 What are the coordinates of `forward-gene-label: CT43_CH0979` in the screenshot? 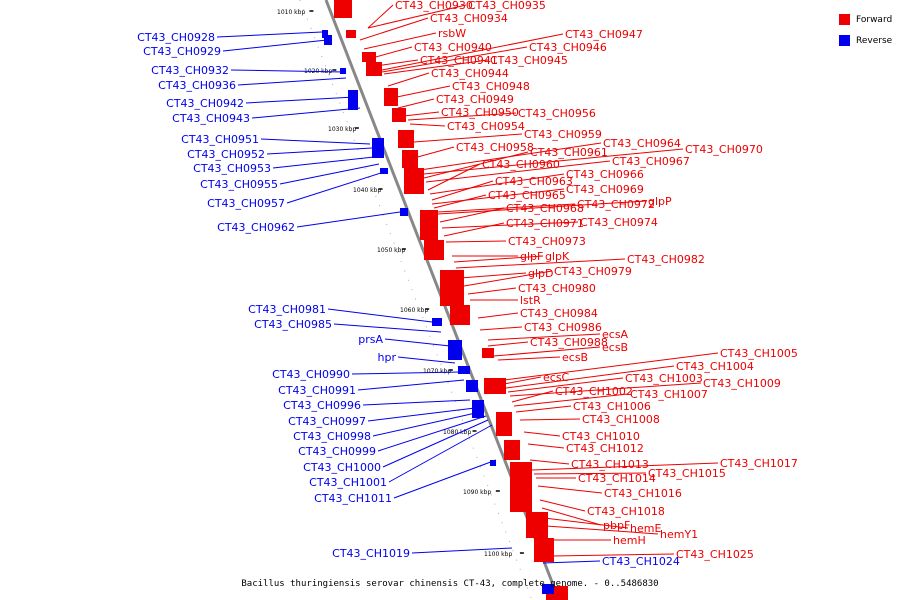 It's located at (593, 271).